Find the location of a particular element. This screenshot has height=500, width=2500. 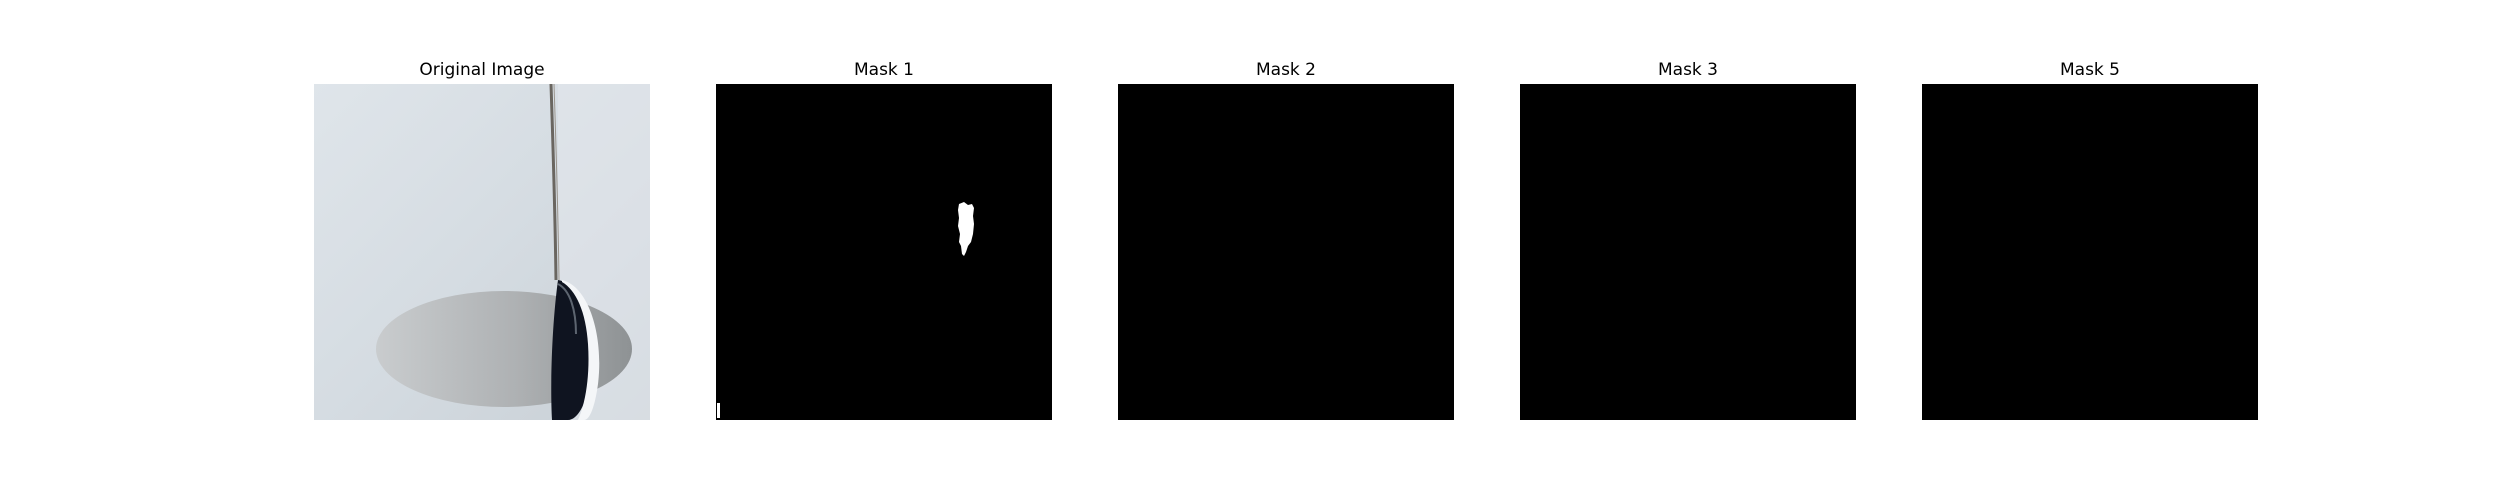

mask-2-image is located at coordinates (1286, 252).